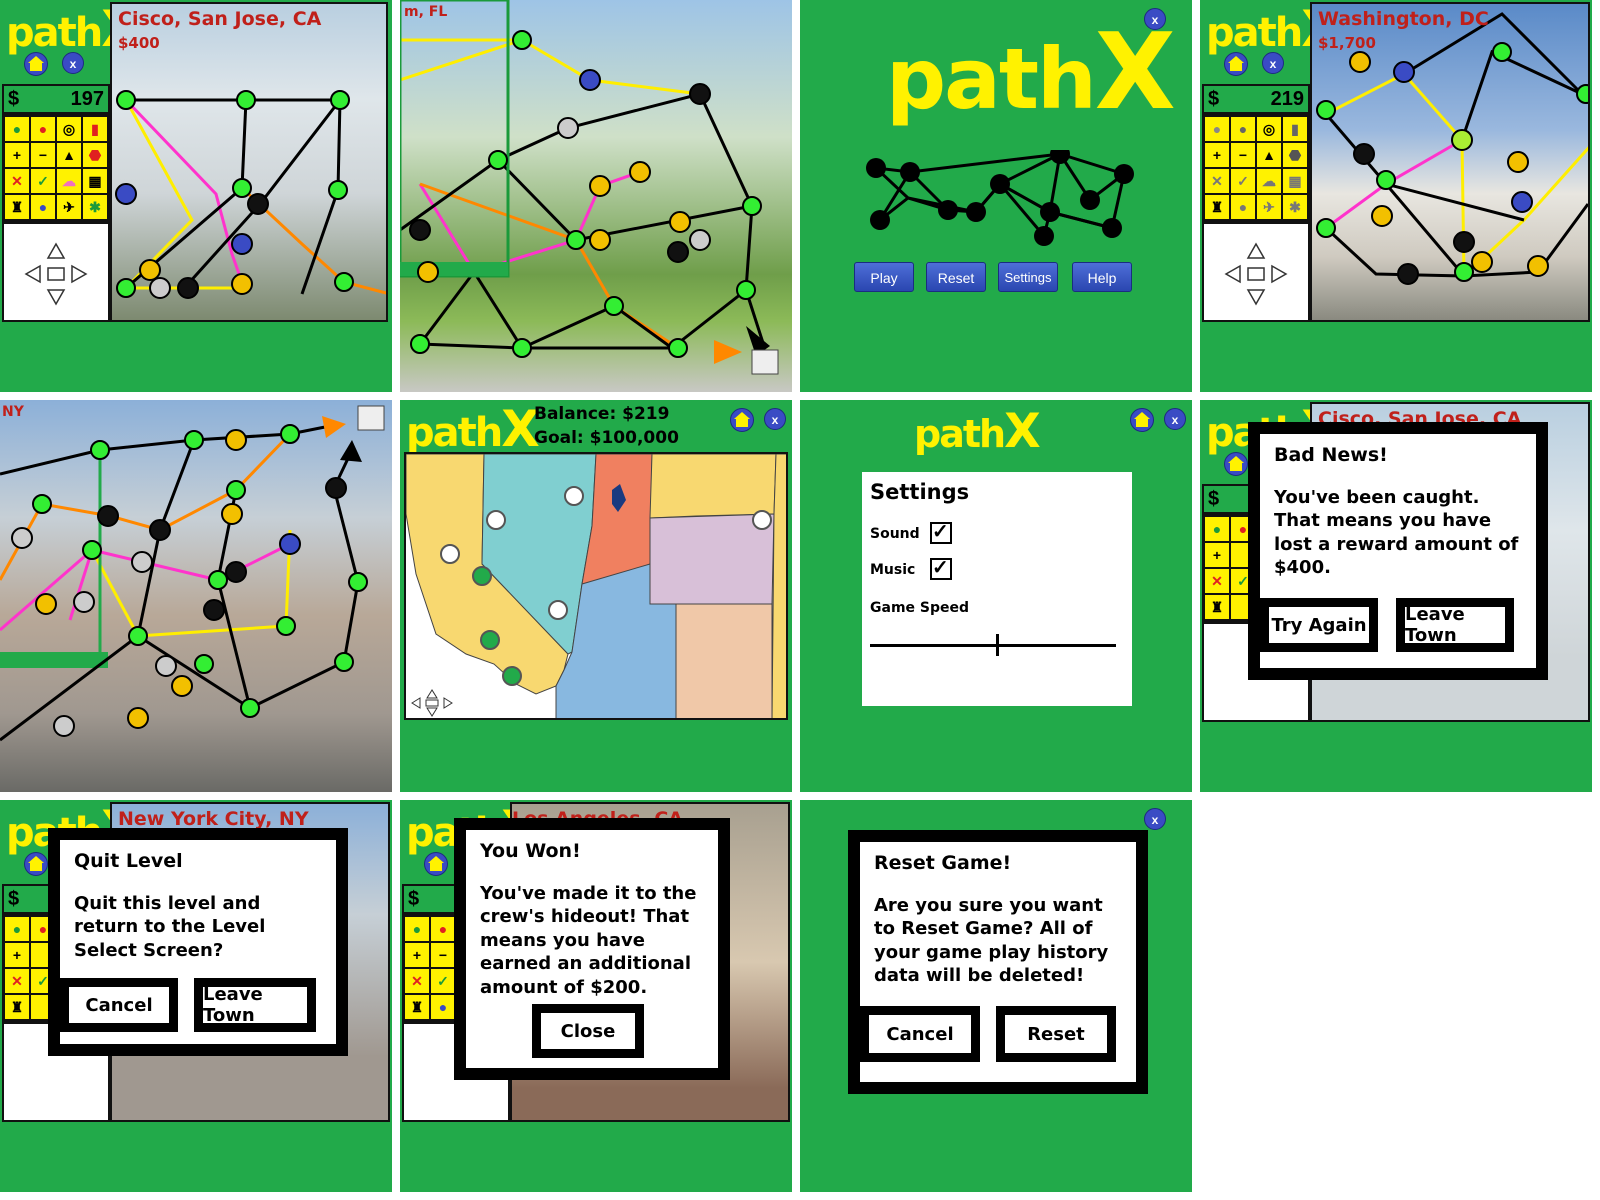  I want to click on reset-button: Reset, so click(956, 277).